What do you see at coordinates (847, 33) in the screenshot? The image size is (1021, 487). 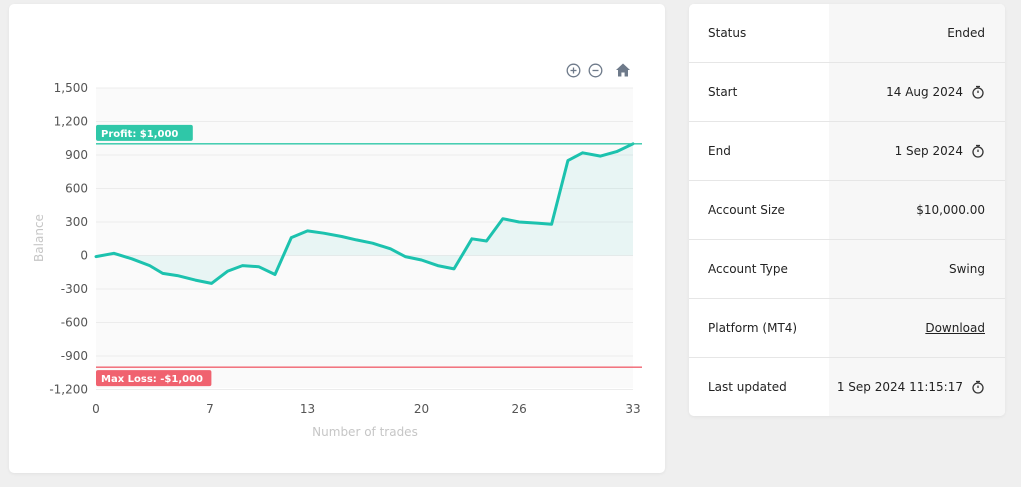 I see `info-row-status: Status Ended` at bounding box center [847, 33].